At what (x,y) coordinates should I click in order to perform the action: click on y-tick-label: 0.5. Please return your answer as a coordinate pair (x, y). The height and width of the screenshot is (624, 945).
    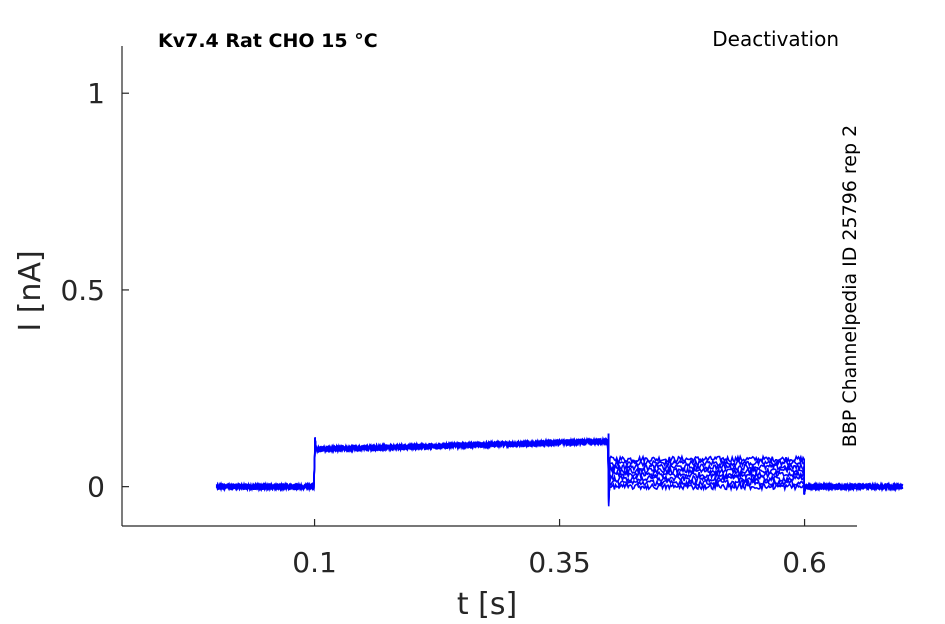
    Looking at the image, I should click on (82, 290).